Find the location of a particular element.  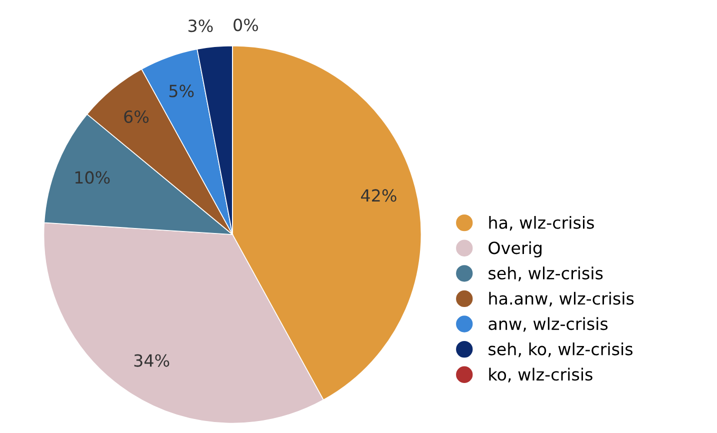

data-label: 3% is located at coordinates (200, 26).